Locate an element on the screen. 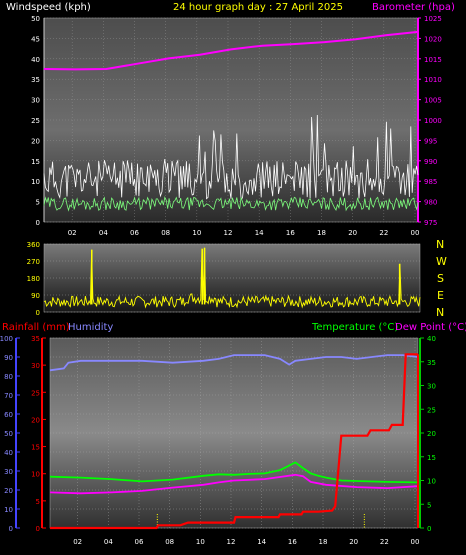 Image resolution: width=466 pixels, height=555 pixels. y-right-tick-label: 985 is located at coordinates (430, 182).